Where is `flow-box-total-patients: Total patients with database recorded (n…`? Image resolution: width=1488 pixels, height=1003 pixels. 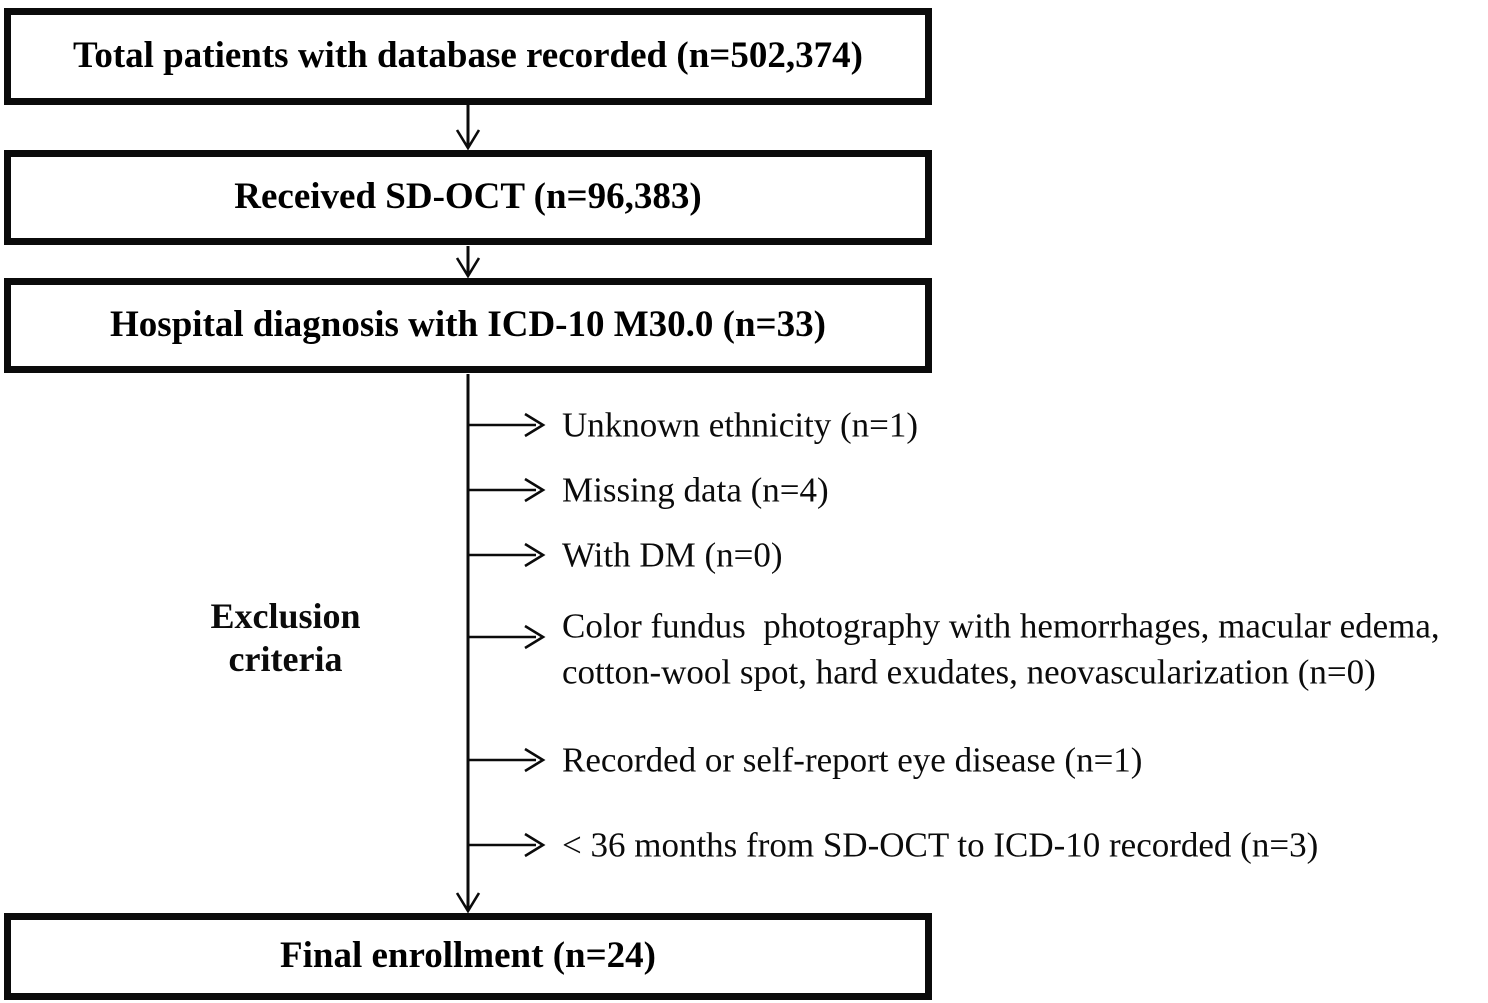
flow-box-total-patients: Total patients with database recorded (n… is located at coordinates (468, 56).